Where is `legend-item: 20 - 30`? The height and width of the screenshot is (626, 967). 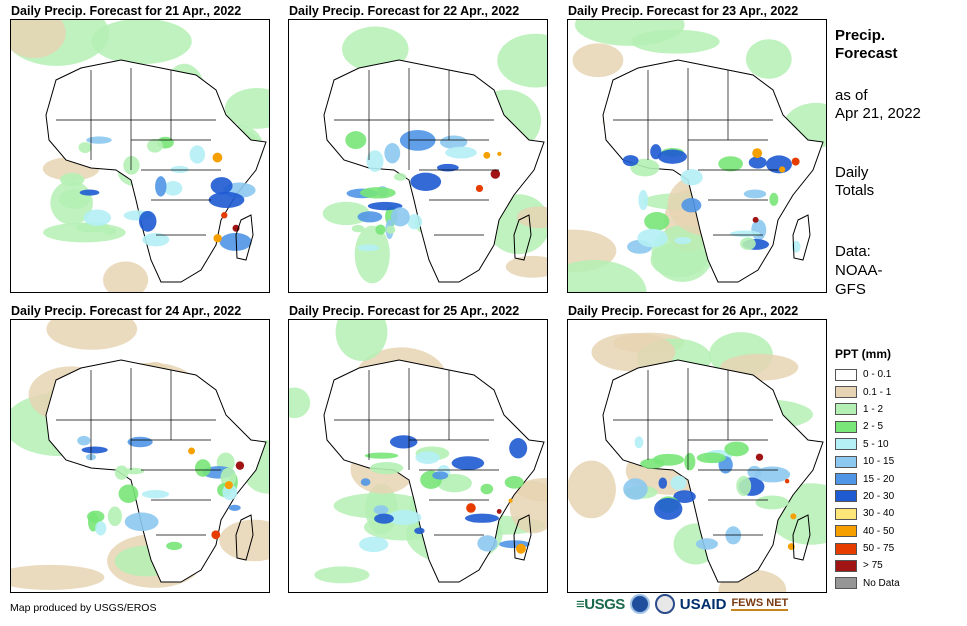 legend-item: 20 - 30 is located at coordinates (867, 496).